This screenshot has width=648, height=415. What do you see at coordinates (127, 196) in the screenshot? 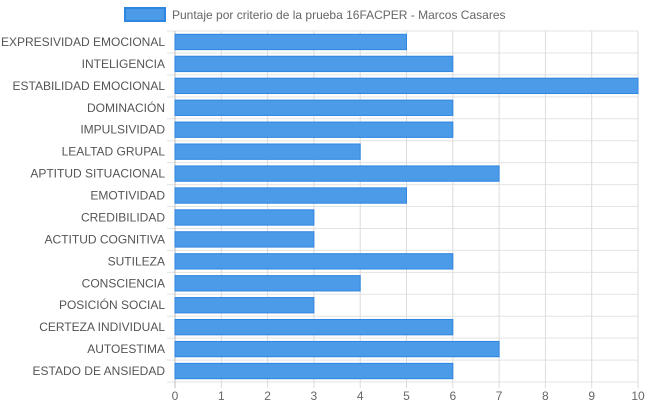
I see `y-category-label: EMOTIVIDAD` at bounding box center [127, 196].